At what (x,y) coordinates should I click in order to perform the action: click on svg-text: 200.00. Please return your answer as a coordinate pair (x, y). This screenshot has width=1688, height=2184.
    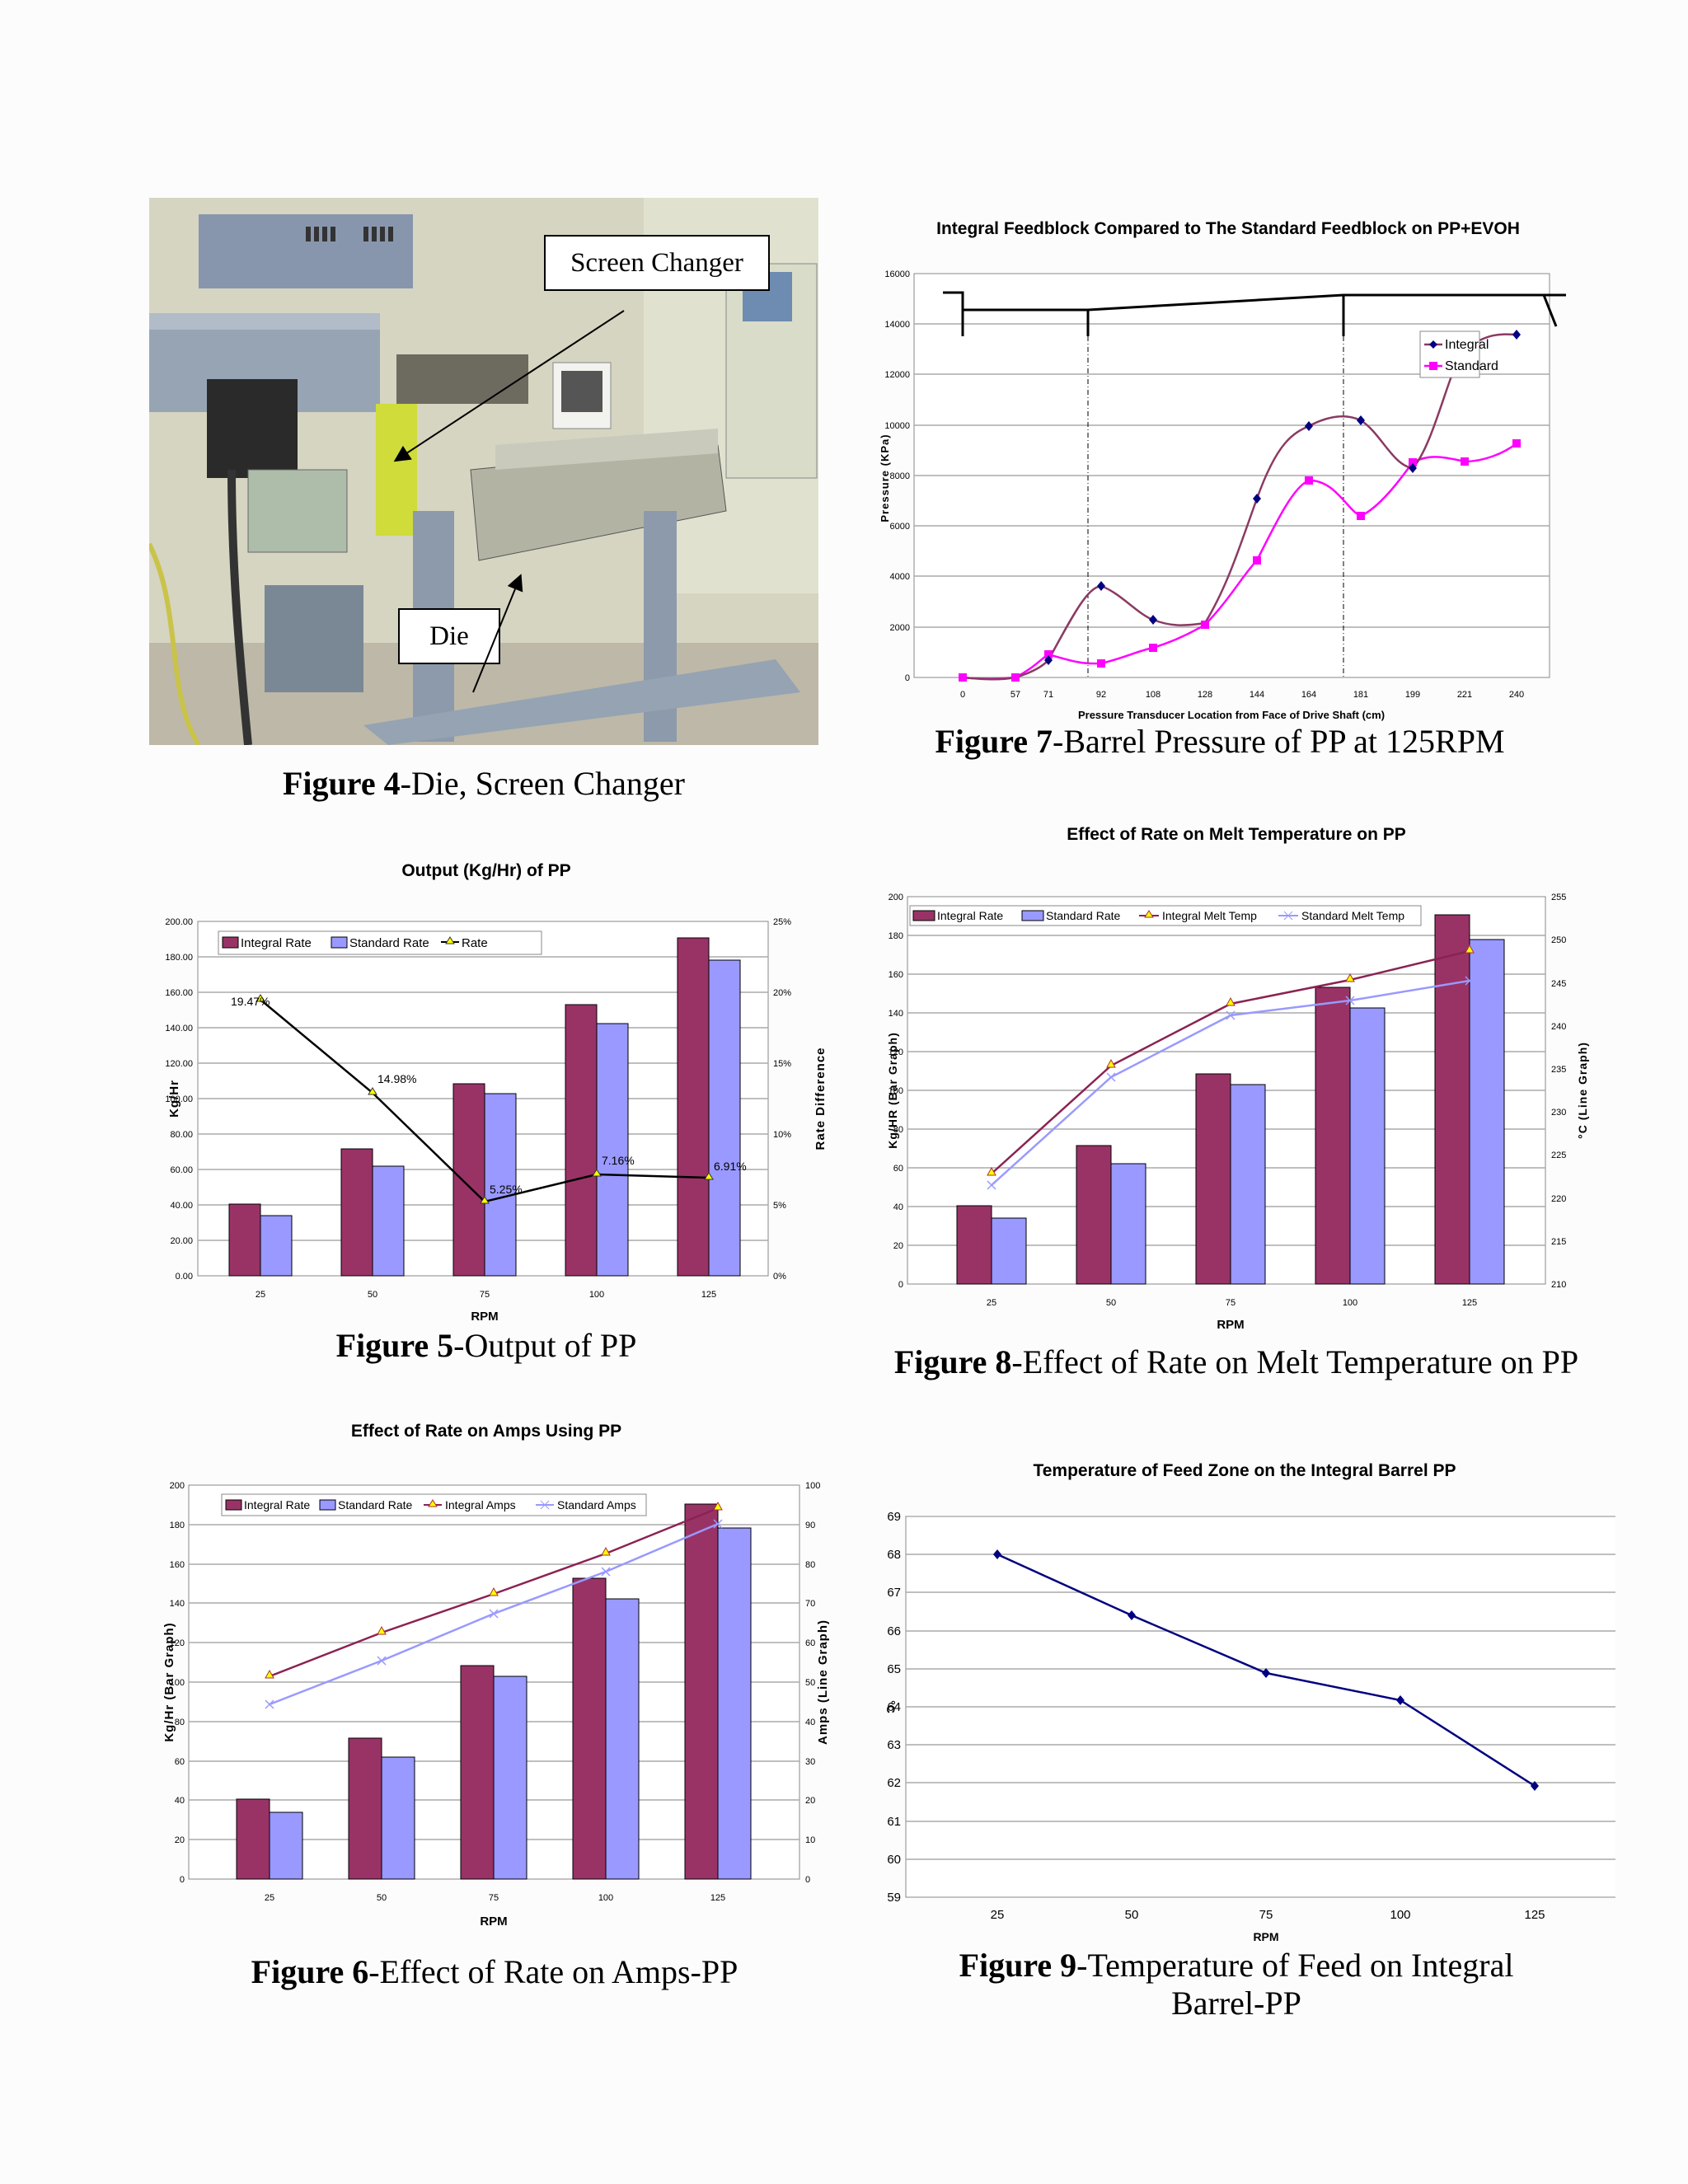
    Looking at the image, I should click on (179, 922).